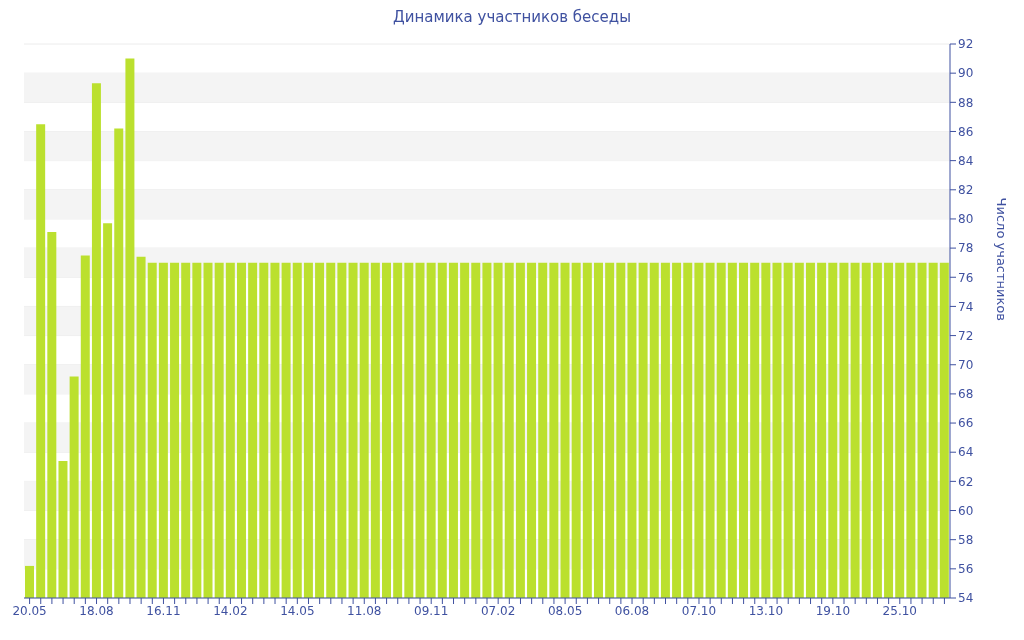 The image size is (1024, 640). Describe the element at coordinates (966, 452) in the screenshot. I see `y-tick-label: 64` at that location.